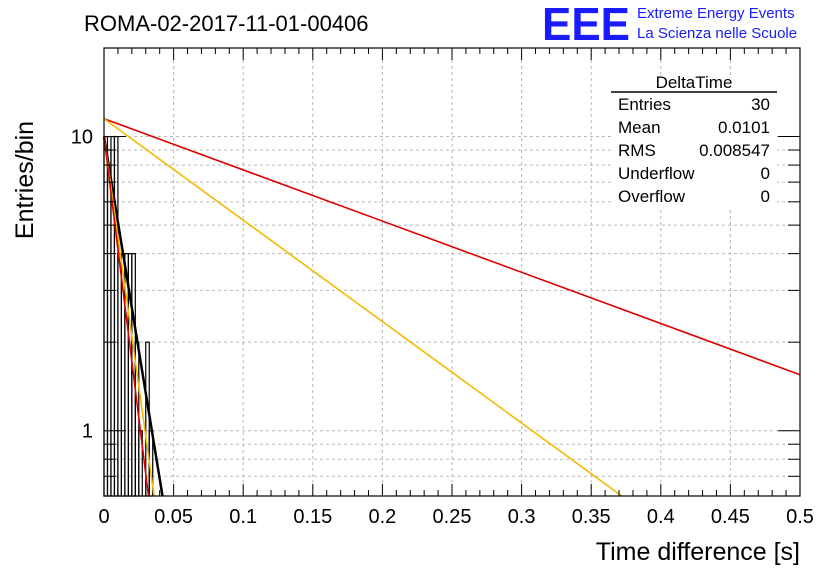 Image resolution: width=836 pixels, height=577 pixels. I want to click on x-tick-label: 0.45, so click(730, 517).